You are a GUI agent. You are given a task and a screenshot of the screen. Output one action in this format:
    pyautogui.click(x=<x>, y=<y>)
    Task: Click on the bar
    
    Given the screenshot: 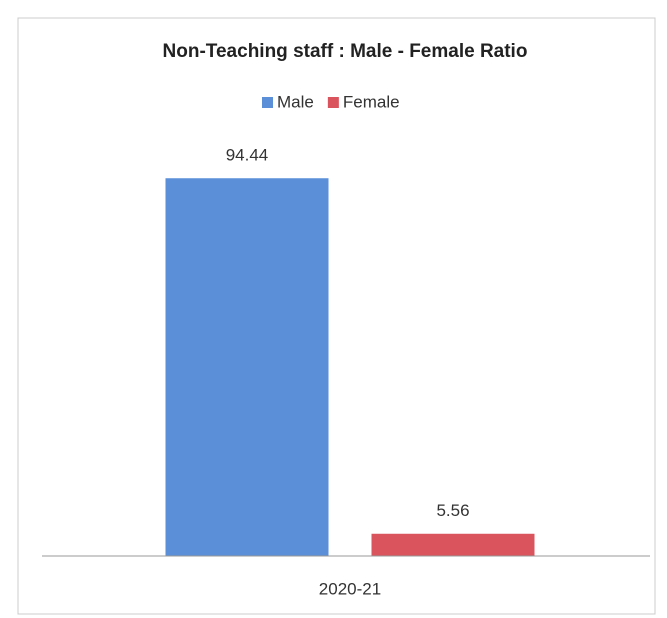 What is the action you would take?
    pyautogui.click(x=453, y=544)
    